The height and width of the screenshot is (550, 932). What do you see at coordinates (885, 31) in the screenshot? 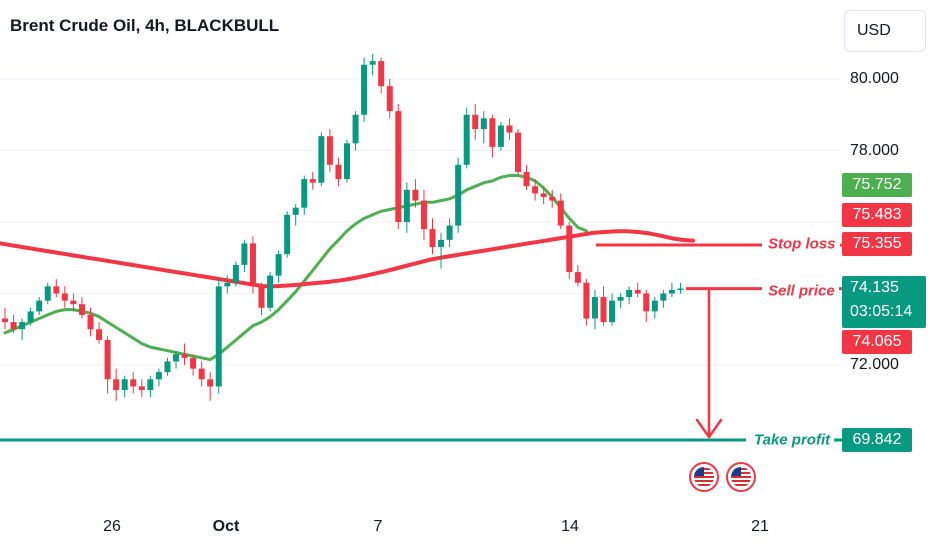
I see `currency-button: USD` at bounding box center [885, 31].